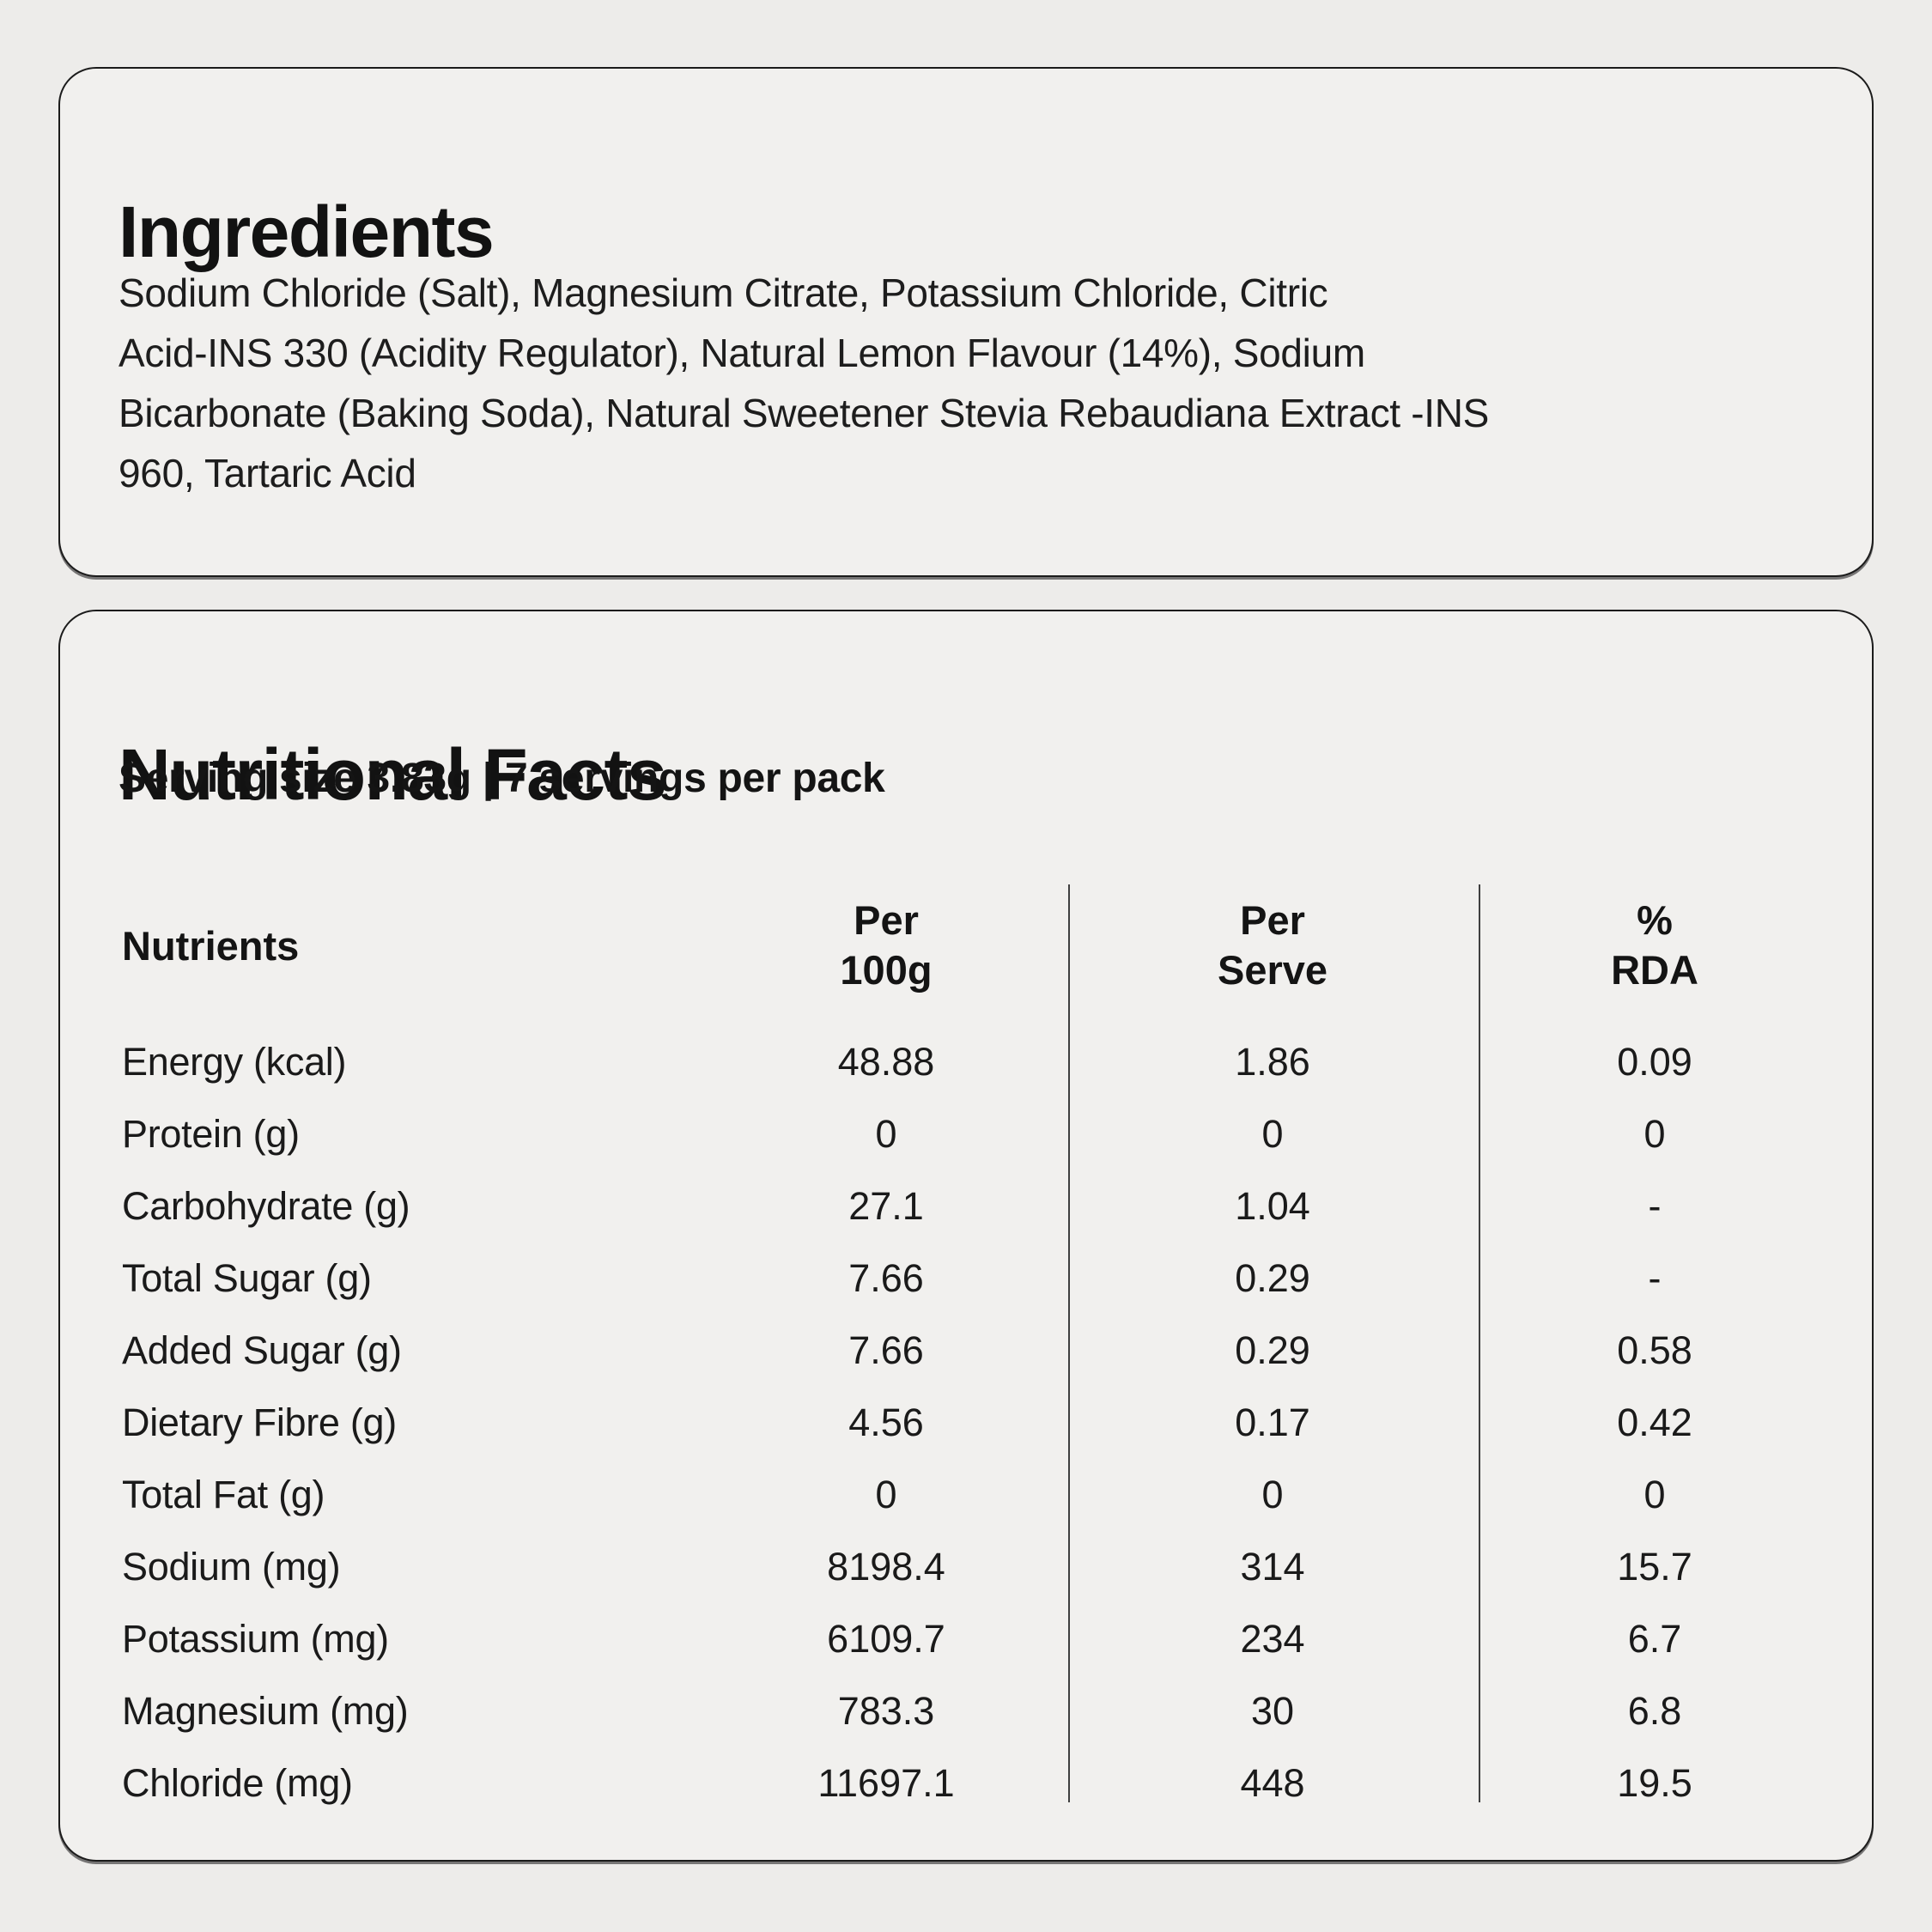  Describe the element at coordinates (259, 1422) in the screenshot. I see `row-label: Dietary Fibre (g)` at that location.